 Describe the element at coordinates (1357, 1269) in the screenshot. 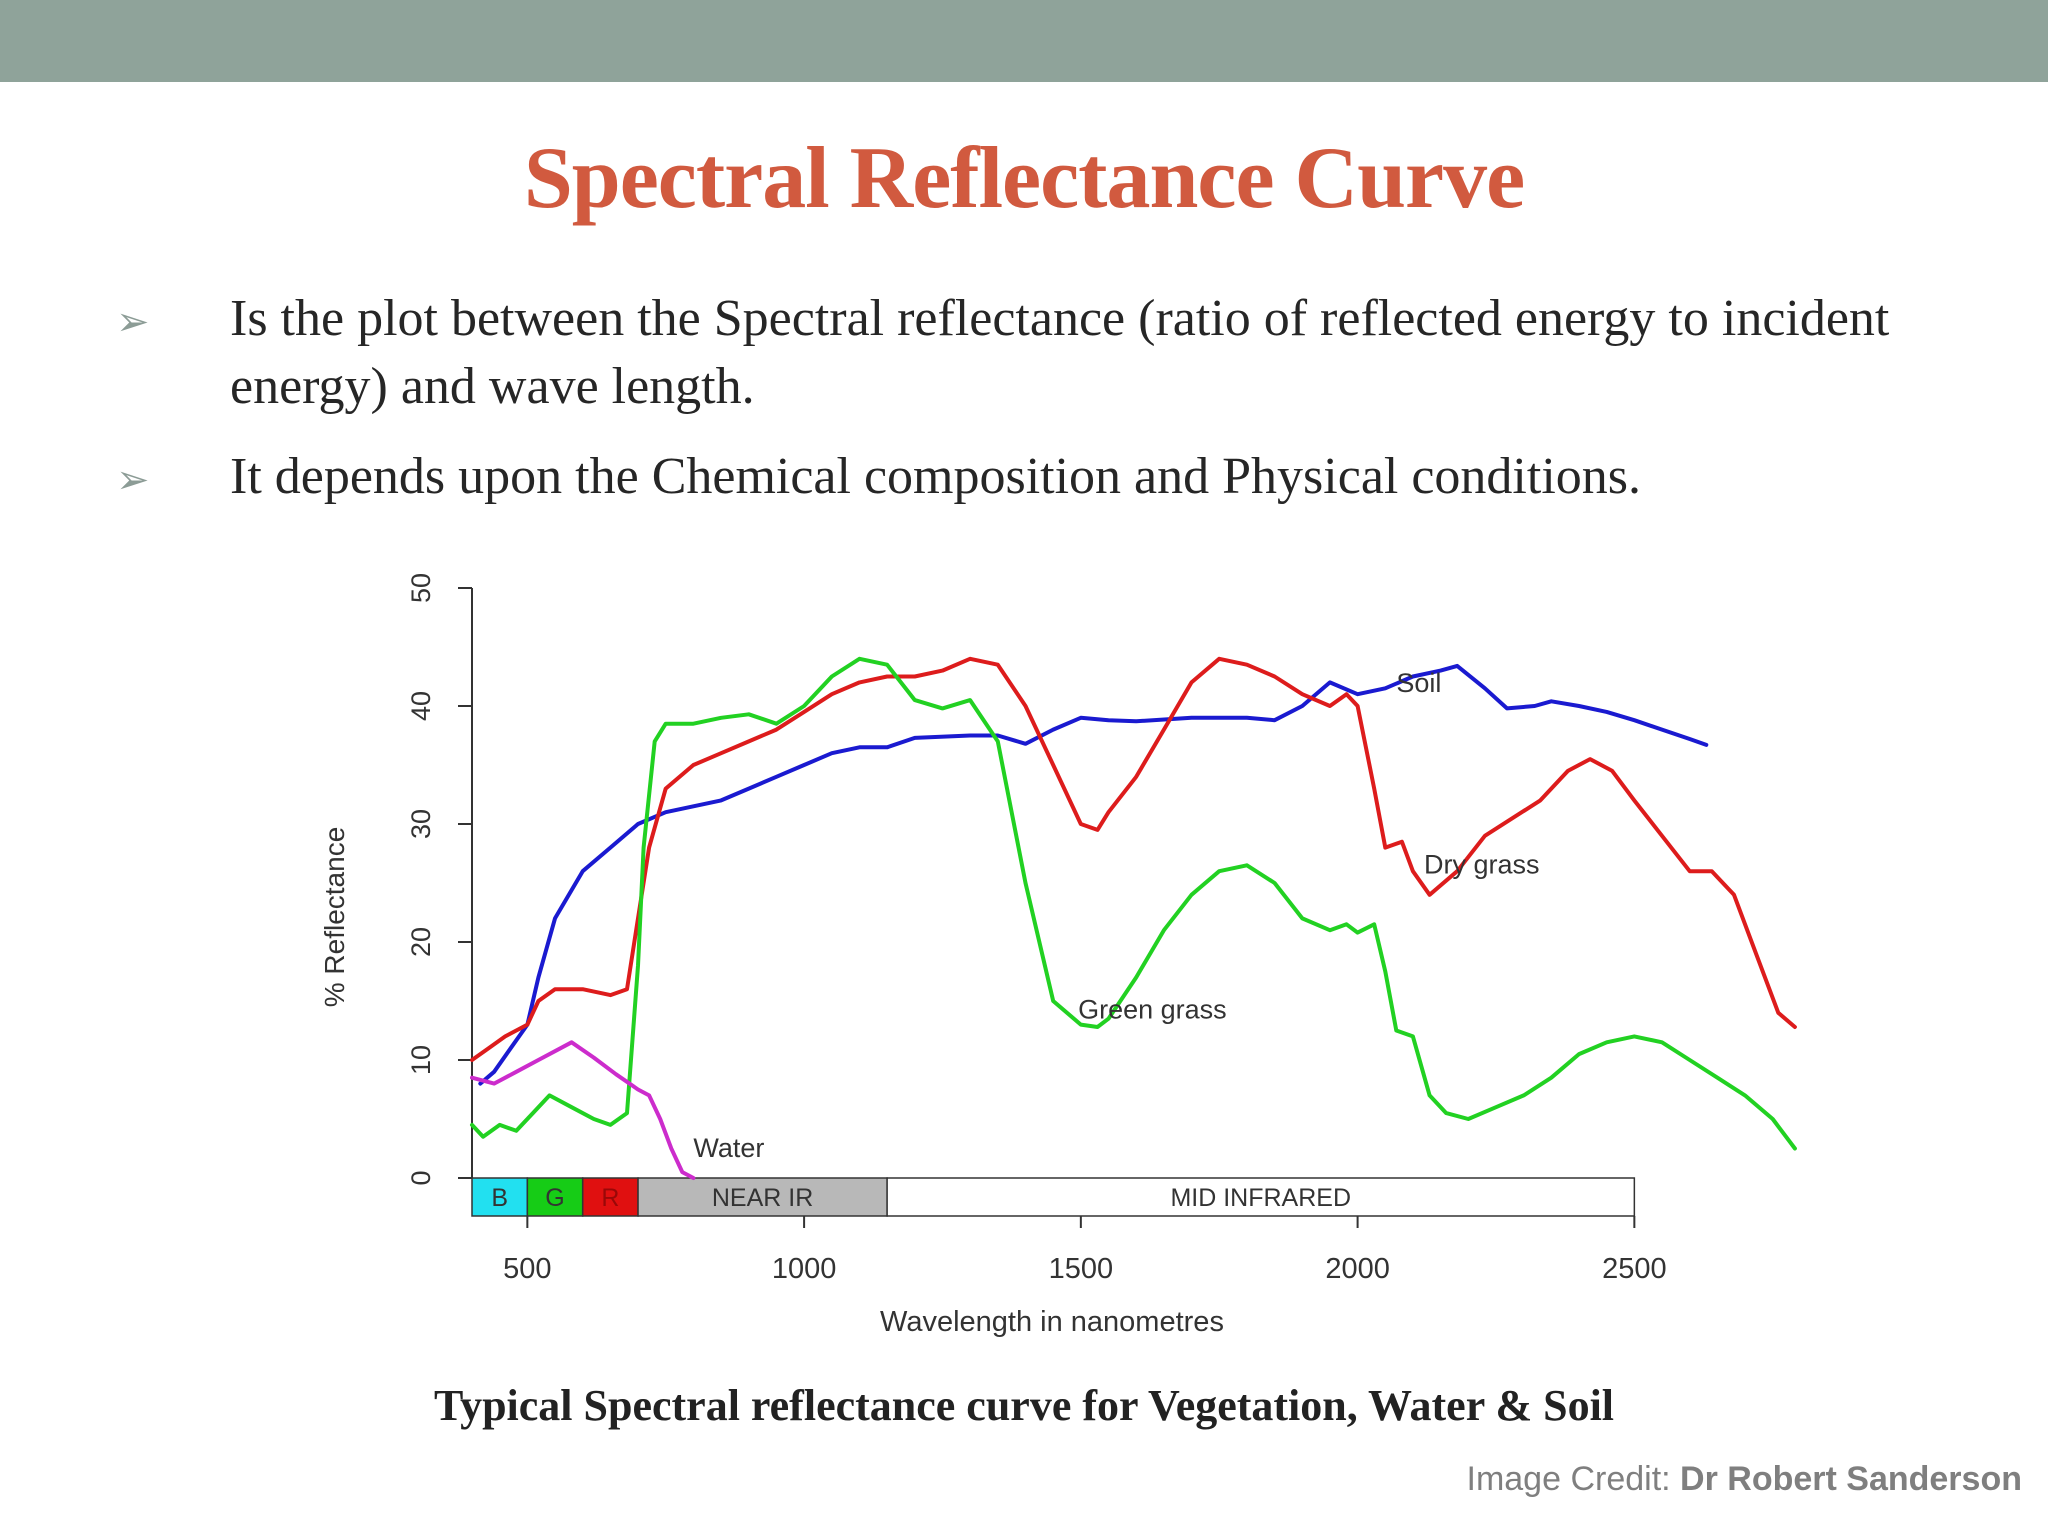

I see `x-tick-label: 2000` at that location.